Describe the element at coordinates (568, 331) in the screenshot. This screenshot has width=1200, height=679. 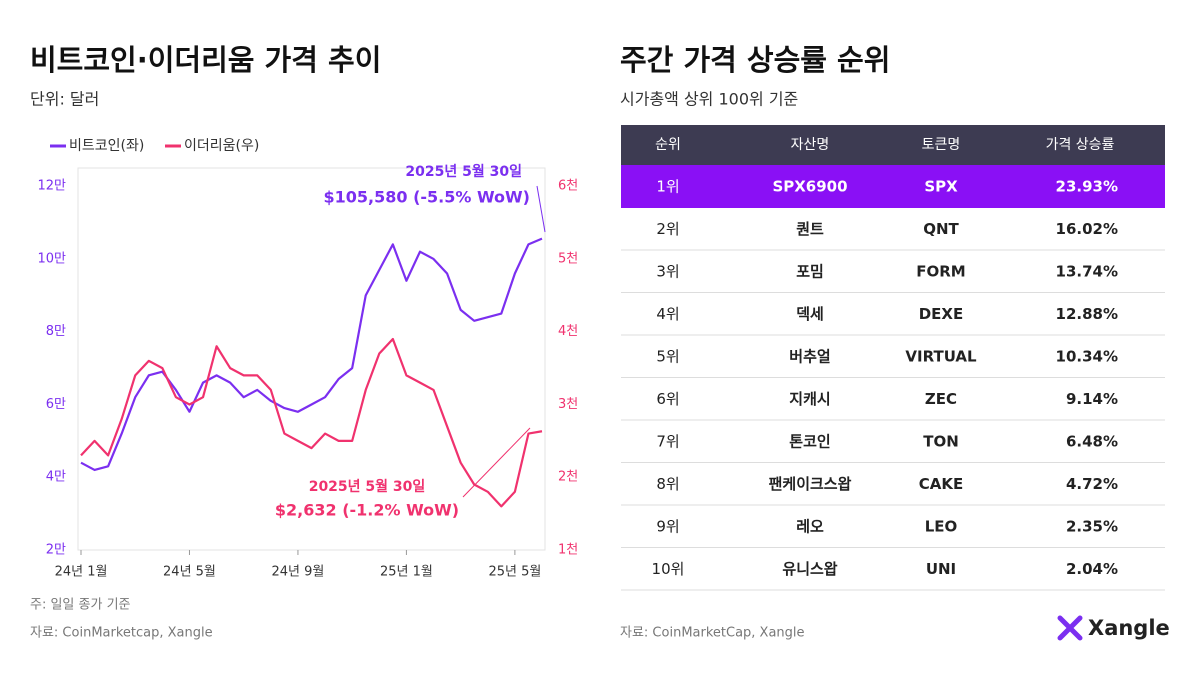
I see `y2-tick-label: 4천` at that location.